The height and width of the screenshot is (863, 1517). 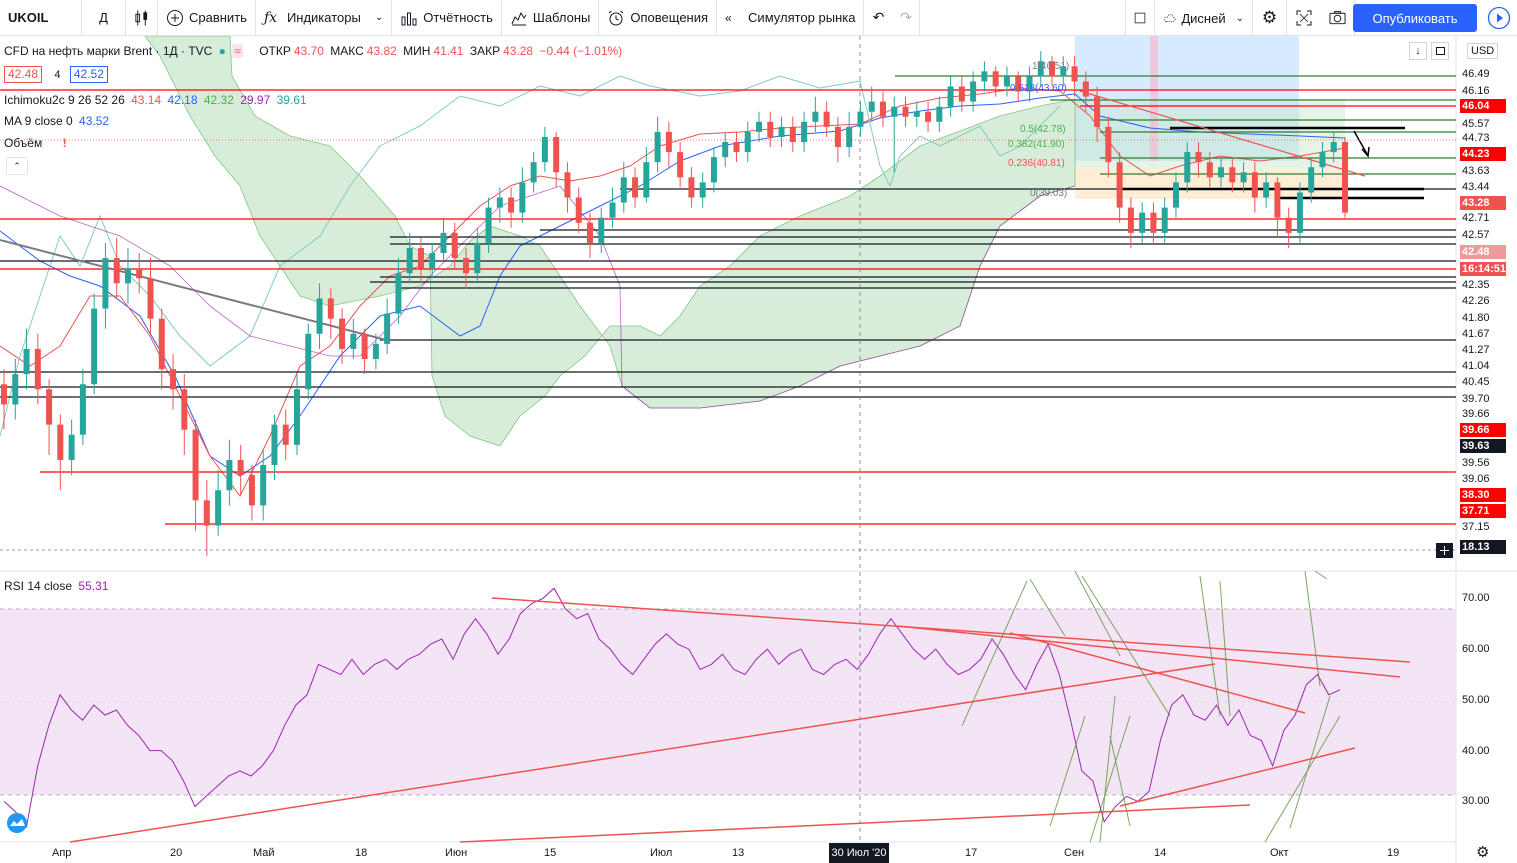 I want to click on price-axis-label: 39.56, so click(x=1476, y=463).